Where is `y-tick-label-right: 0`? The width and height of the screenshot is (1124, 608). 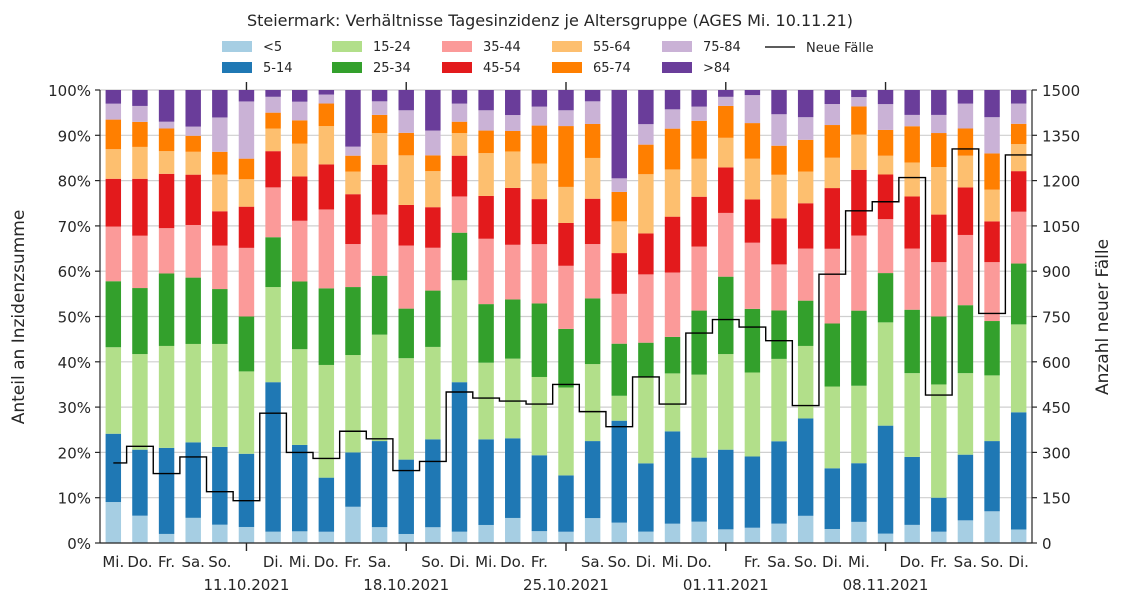
y-tick-label-right: 0 is located at coordinates (1047, 544).